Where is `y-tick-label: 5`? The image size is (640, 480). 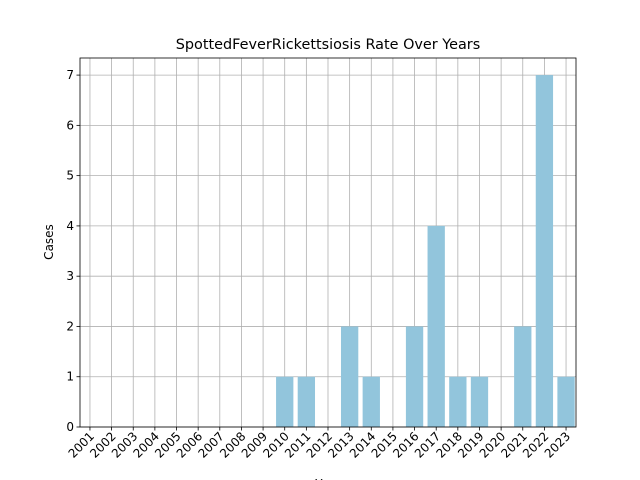
y-tick-label: 5 is located at coordinates (70, 176).